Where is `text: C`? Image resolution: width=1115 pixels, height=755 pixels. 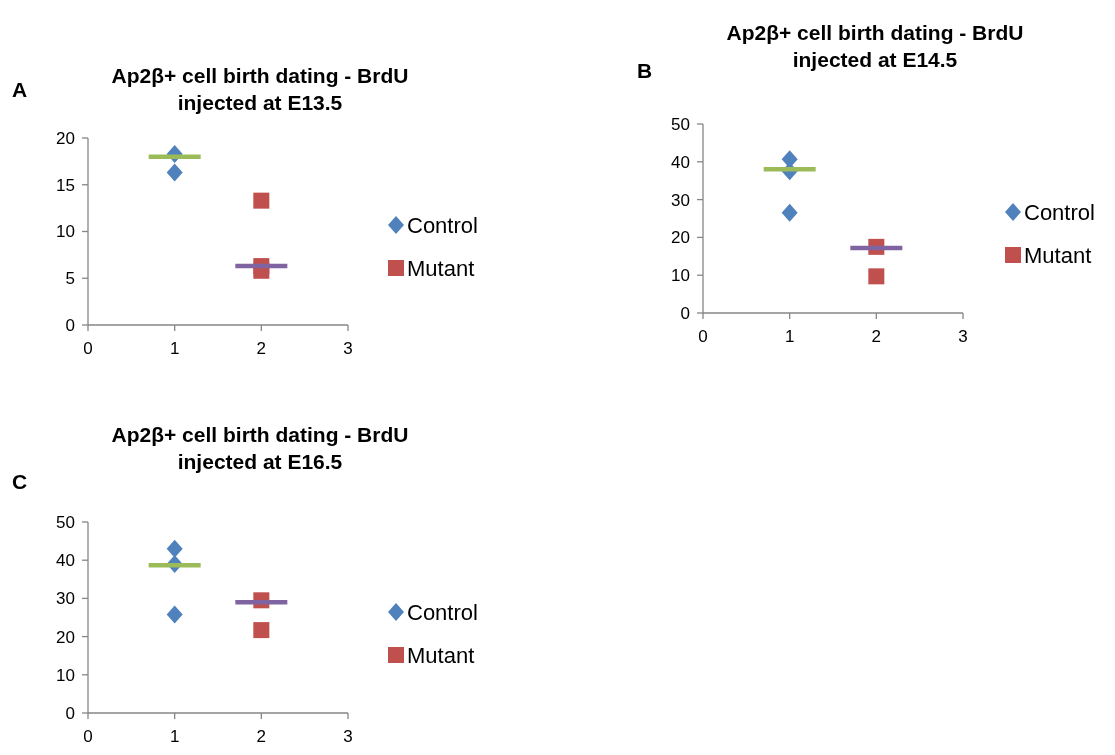
text: C is located at coordinates (20, 481).